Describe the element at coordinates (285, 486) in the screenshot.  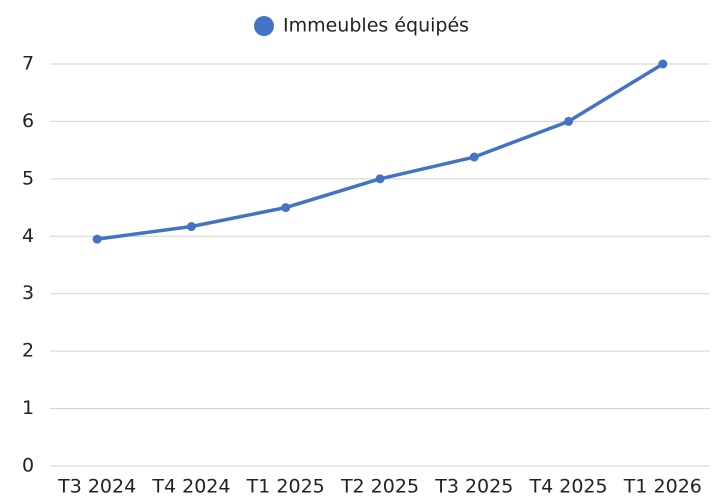
I see `x-tick-label: T1 2025` at that location.